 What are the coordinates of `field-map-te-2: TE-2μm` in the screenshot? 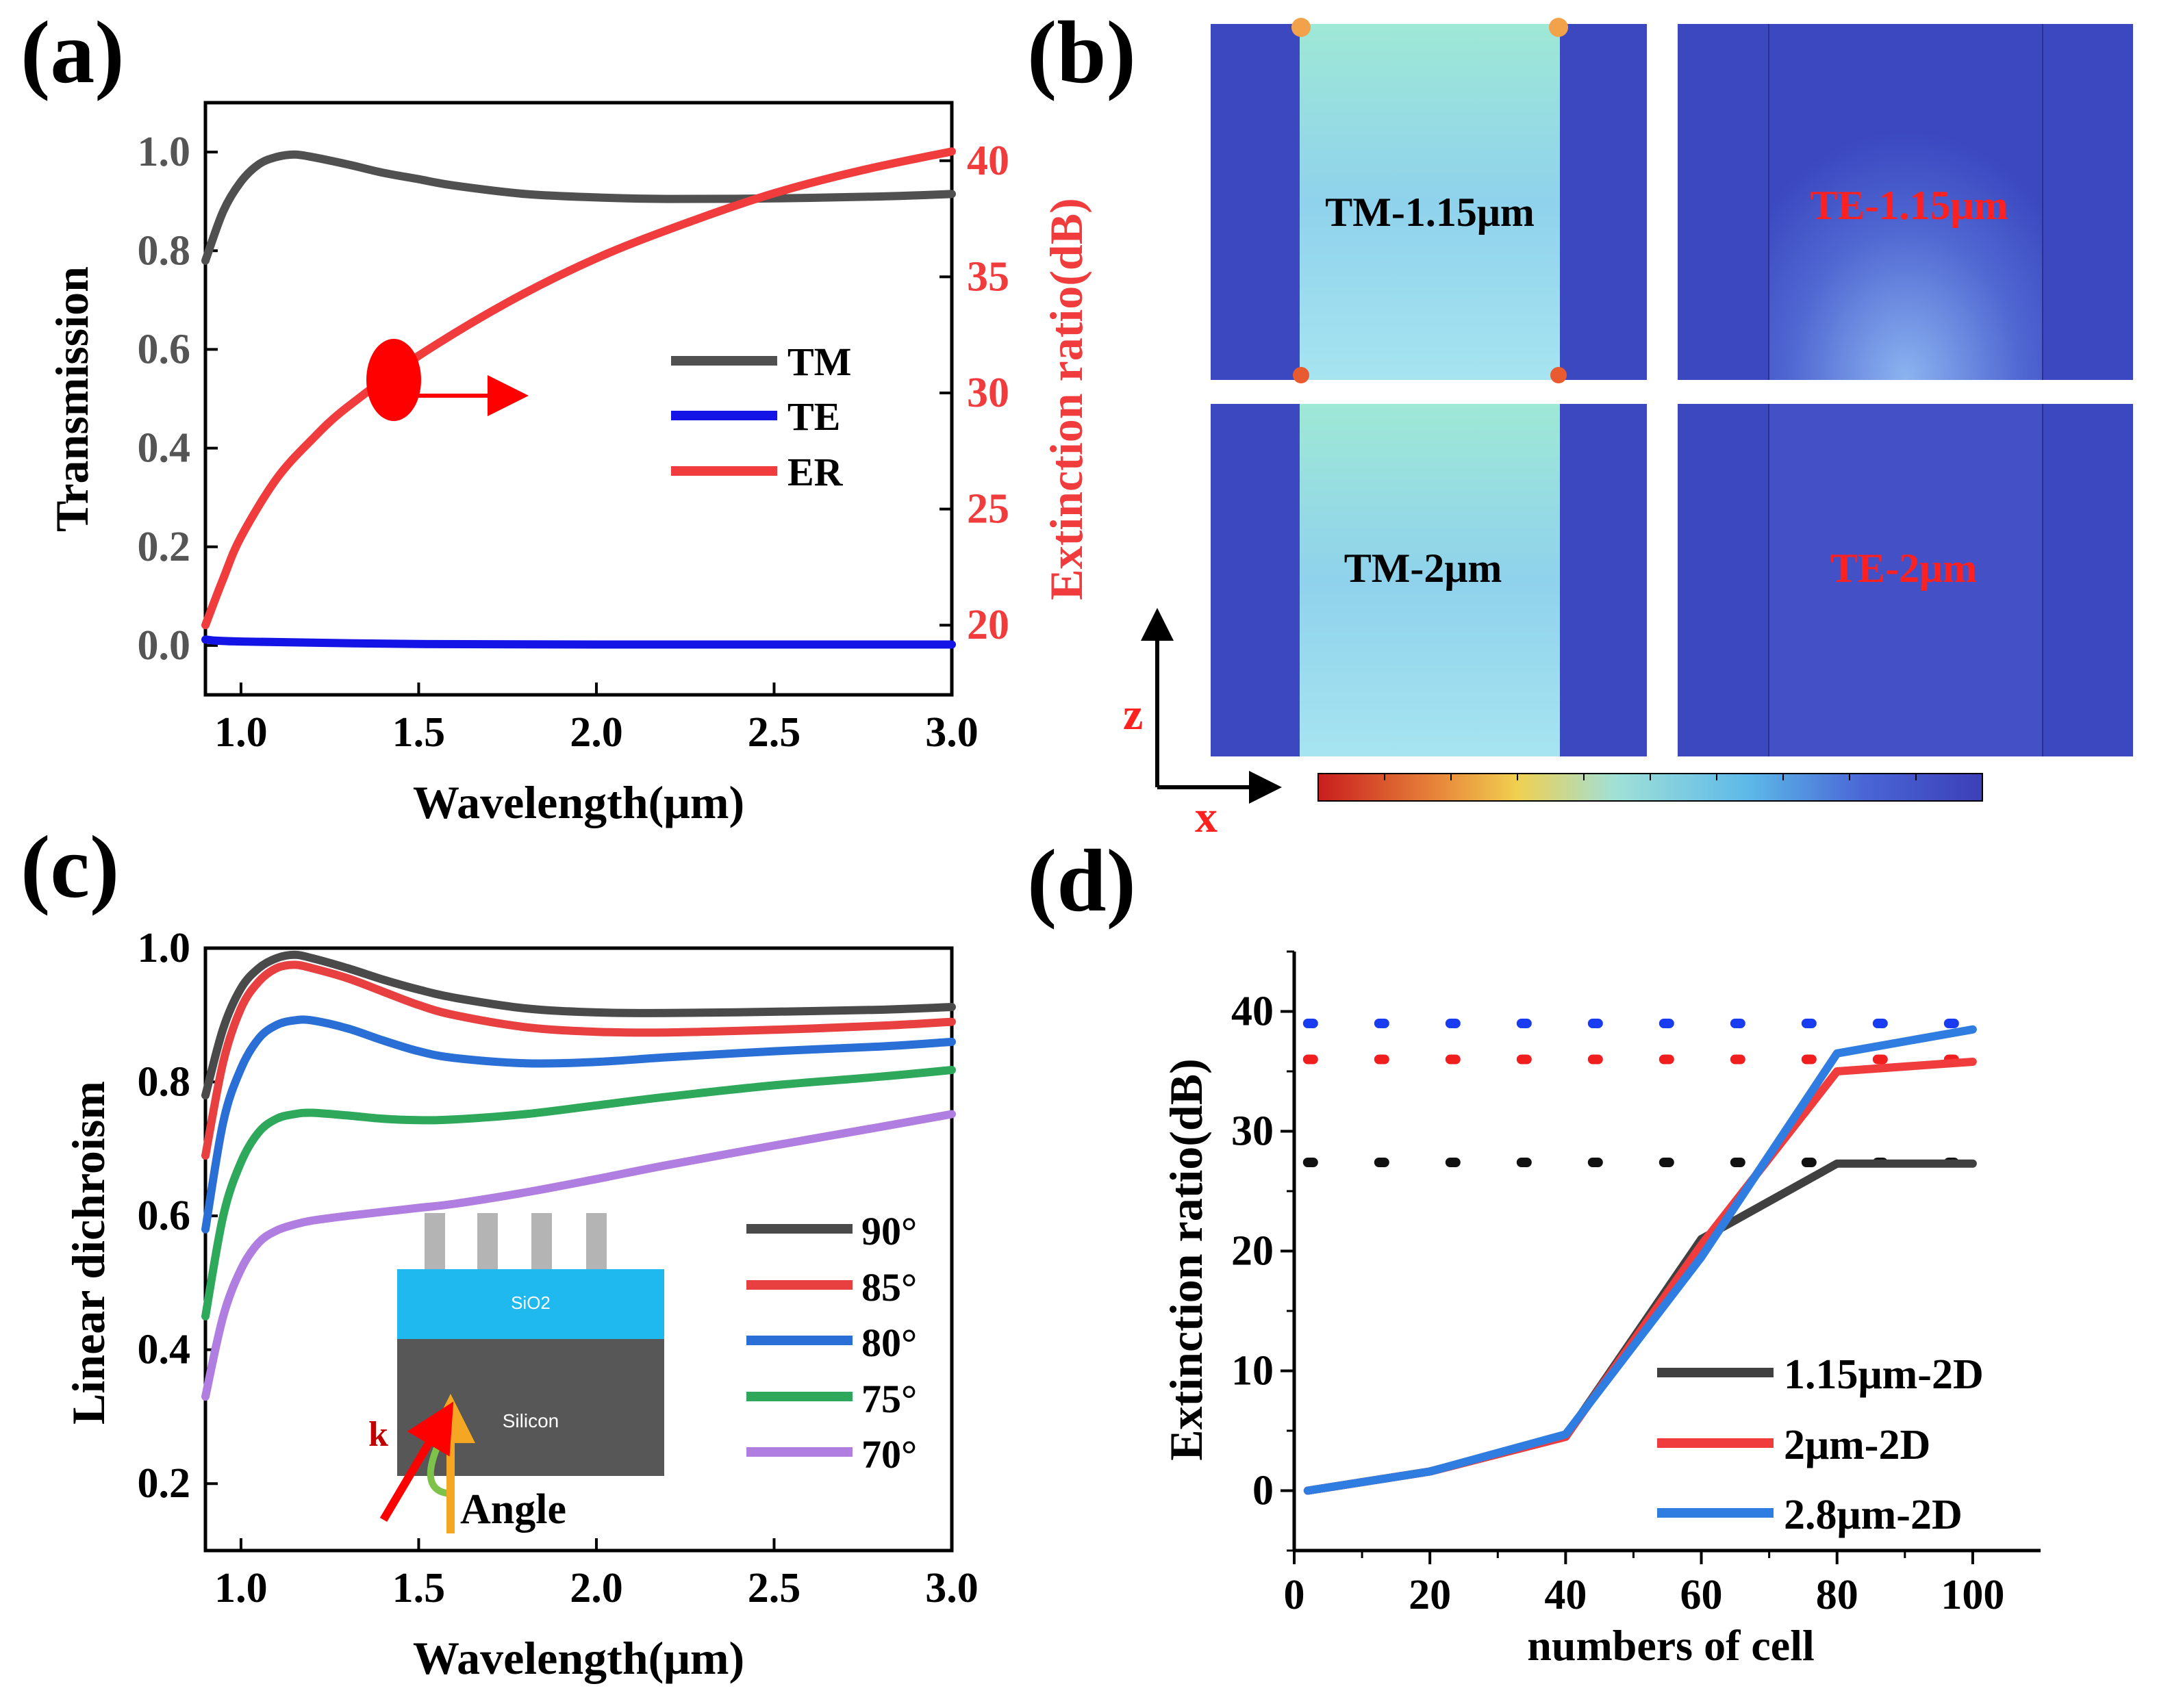 It's located at (1905, 580).